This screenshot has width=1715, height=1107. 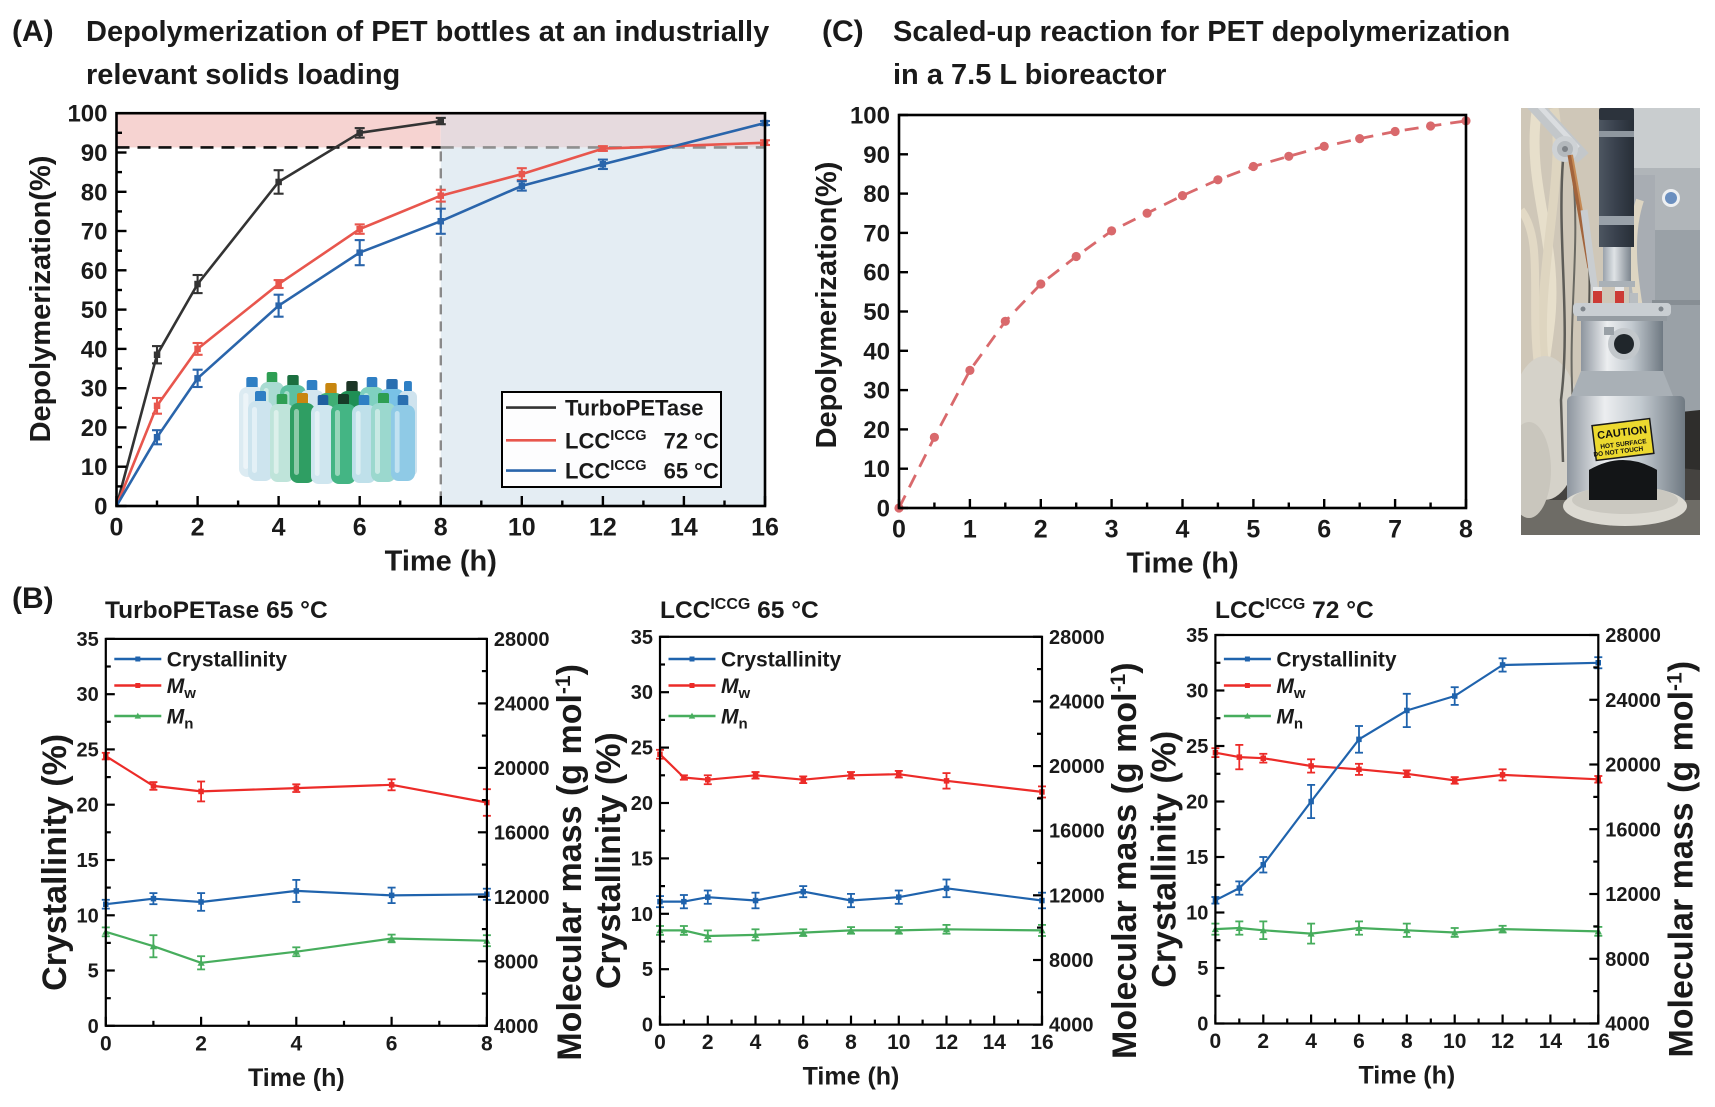 I want to click on svg-text: 70, so click(x=876, y=233).